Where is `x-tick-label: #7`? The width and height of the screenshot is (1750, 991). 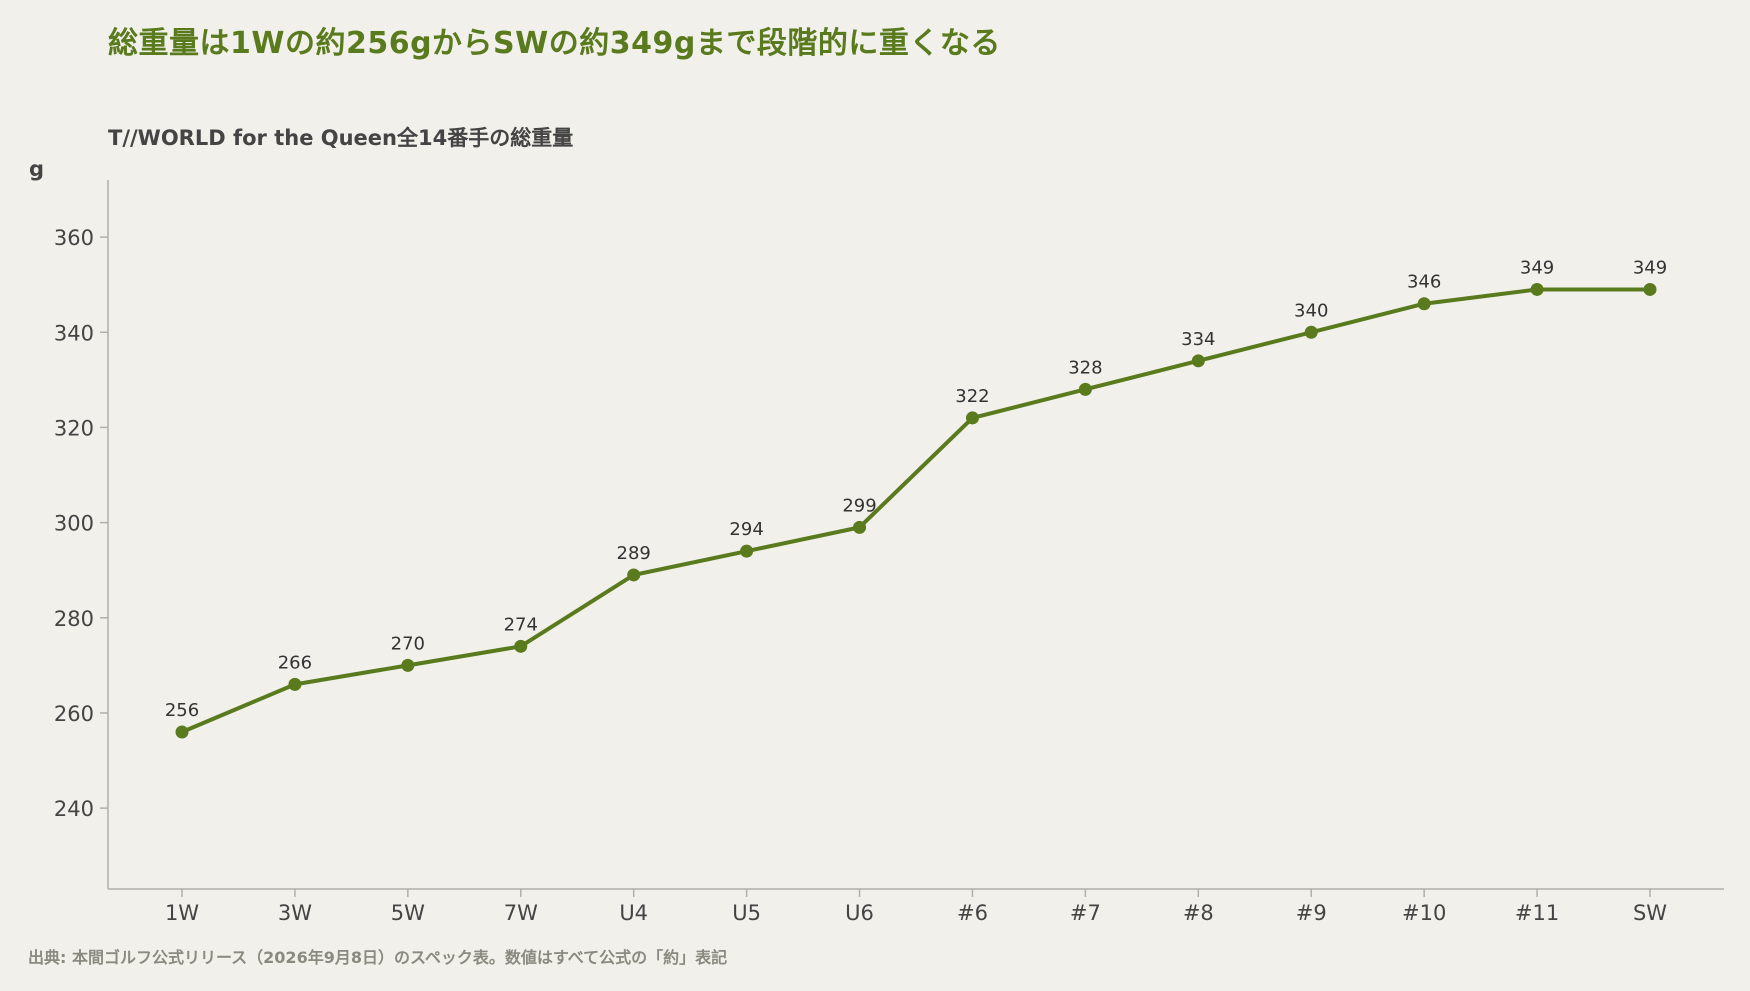 x-tick-label: #7 is located at coordinates (1085, 913).